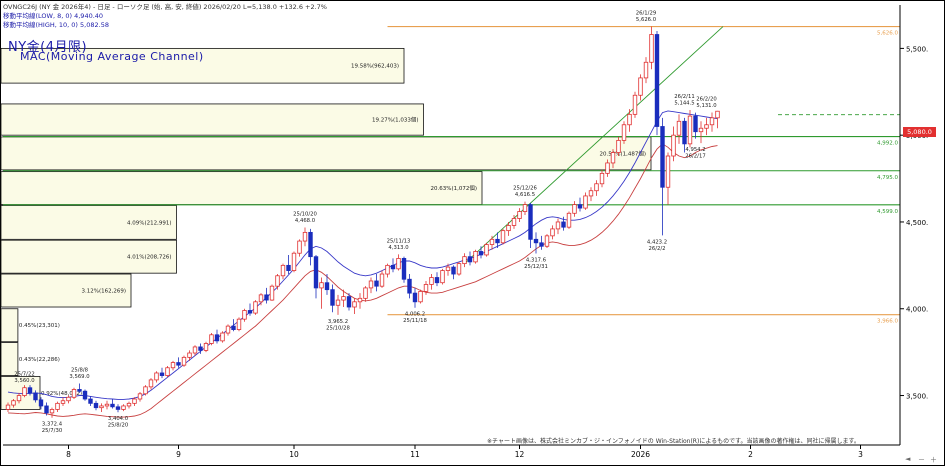 The width and height of the screenshot is (947, 468). What do you see at coordinates (657, 242) in the screenshot?
I see `price-annotation: 4,423.2` at bounding box center [657, 242].